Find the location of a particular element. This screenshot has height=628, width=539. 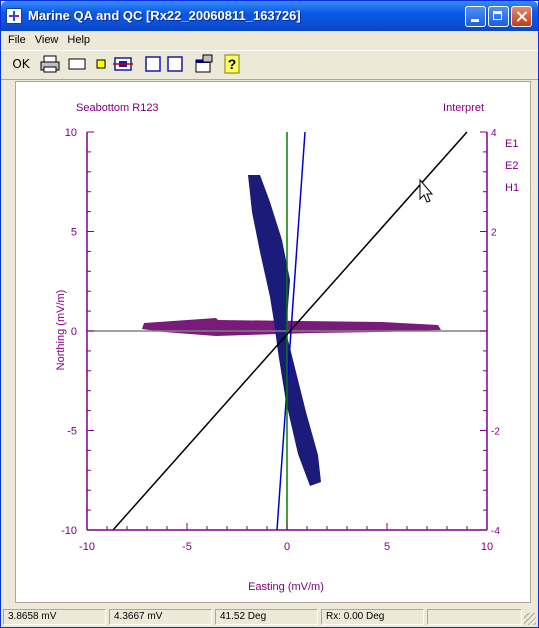

resize-grip-icon is located at coordinates (530, 619).